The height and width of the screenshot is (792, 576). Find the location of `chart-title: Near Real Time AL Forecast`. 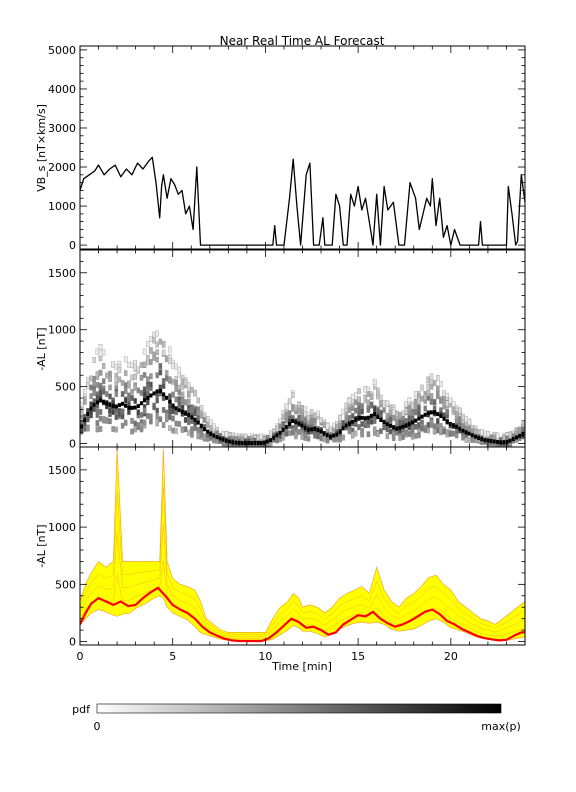

chart-title: Near Real Time AL Forecast is located at coordinates (302, 41).